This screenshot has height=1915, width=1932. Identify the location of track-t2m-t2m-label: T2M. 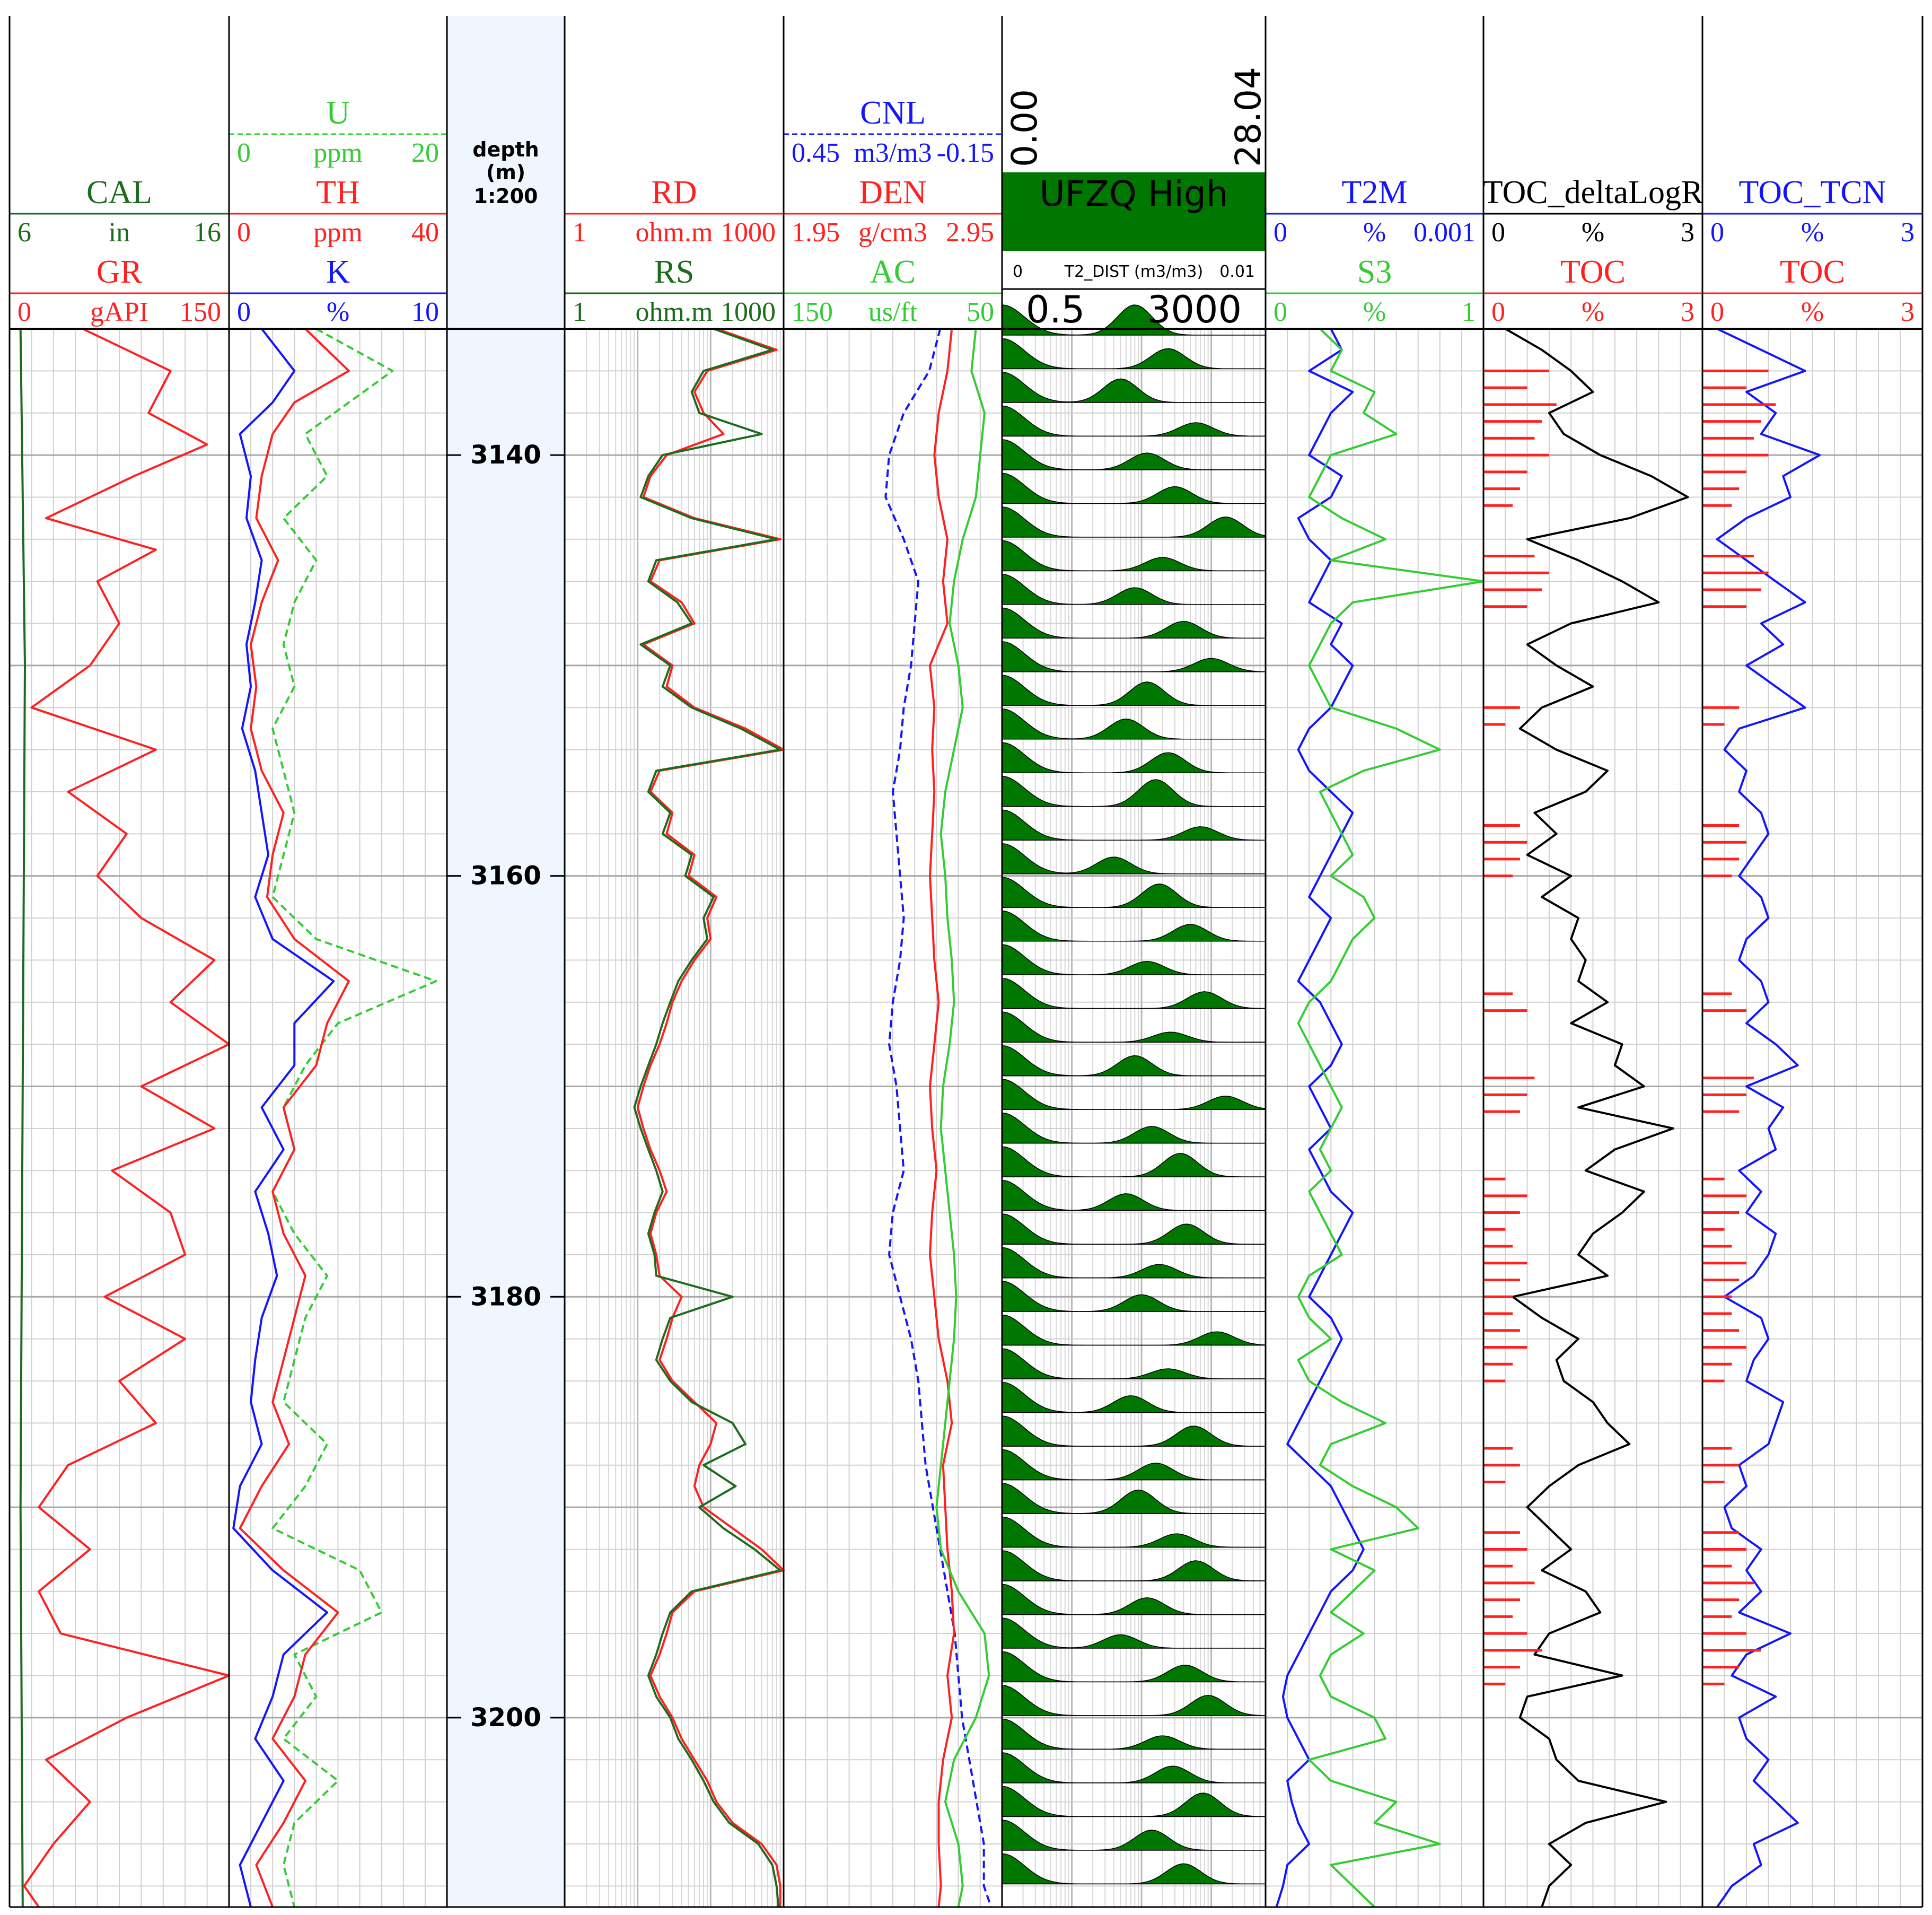
(1375, 192).